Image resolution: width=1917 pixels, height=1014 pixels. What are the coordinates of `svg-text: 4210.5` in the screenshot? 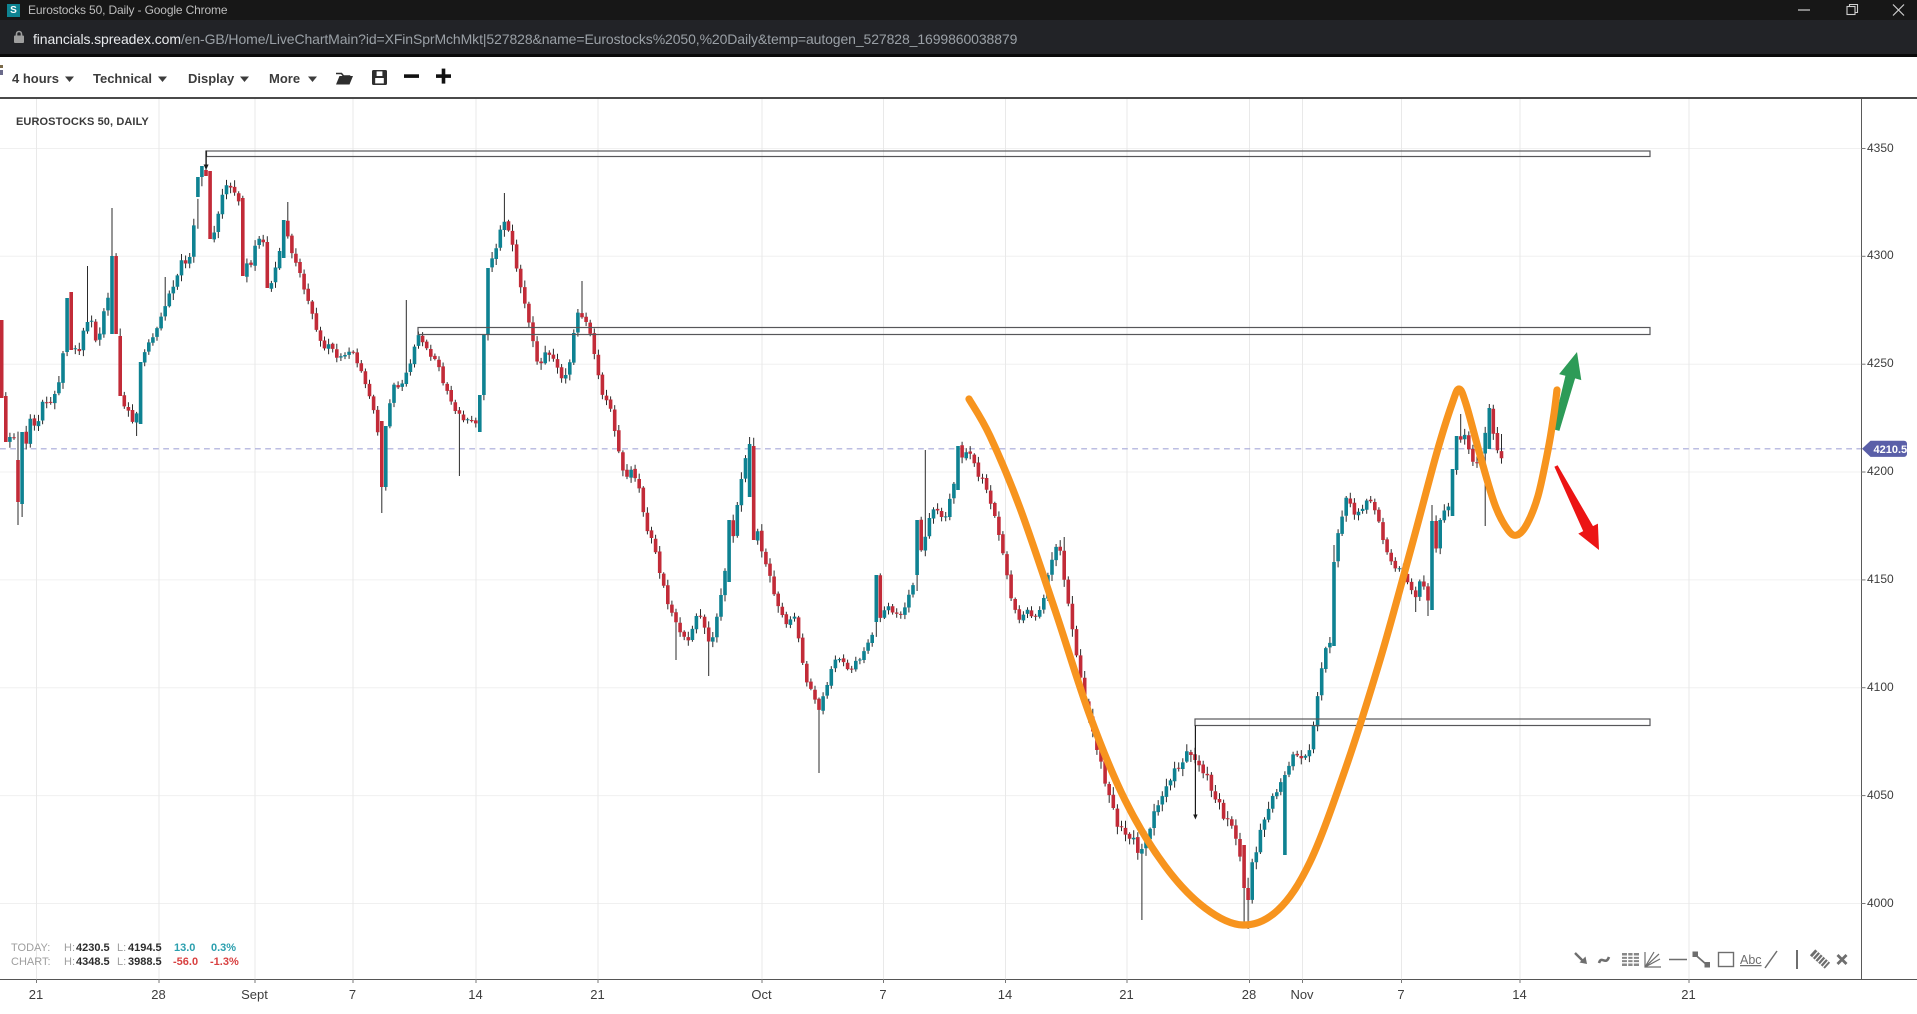 It's located at (1891, 450).